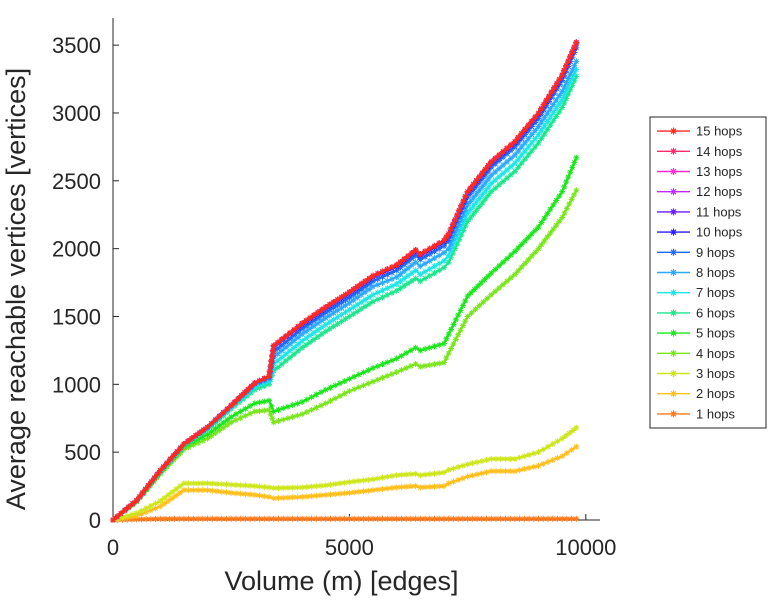 Image resolution: width=772 pixels, height=600 pixels. What do you see at coordinates (716, 292) in the screenshot?
I see `legend-label: 7 hops` at bounding box center [716, 292].